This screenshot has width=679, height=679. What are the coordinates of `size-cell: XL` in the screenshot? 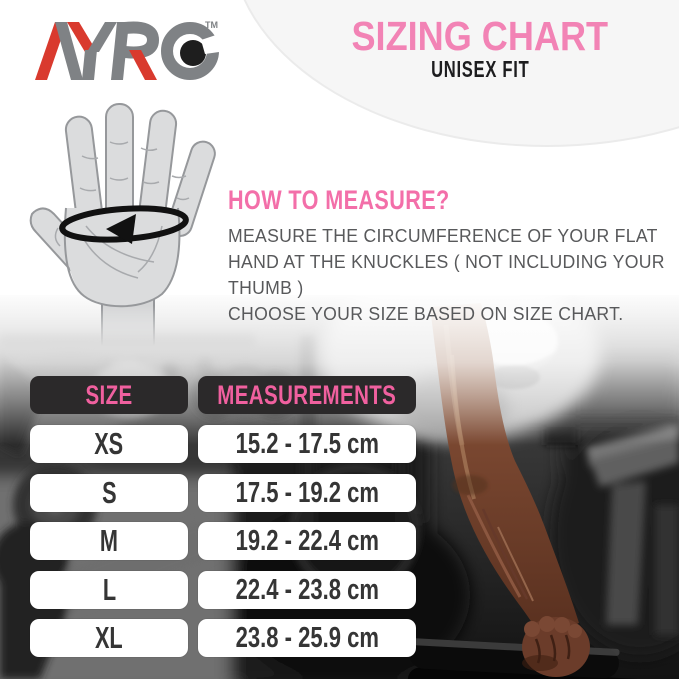 It's located at (109, 637).